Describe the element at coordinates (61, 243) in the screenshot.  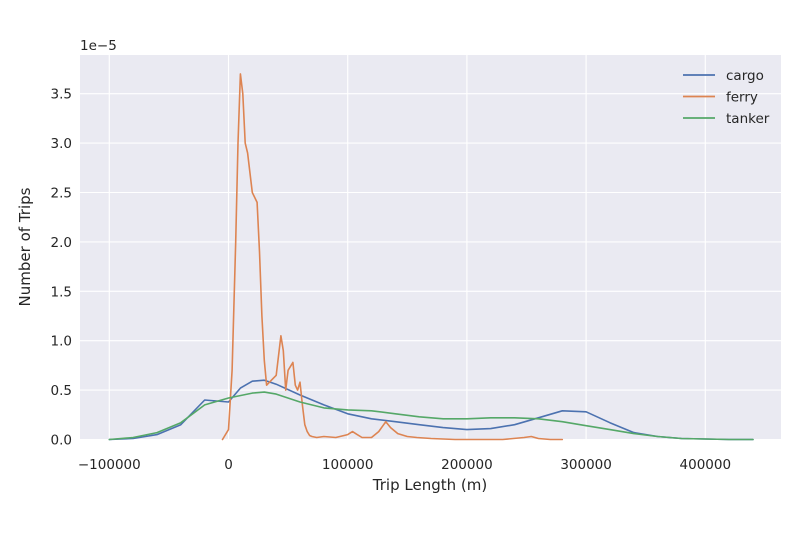
I see `y-tick-label: 2.0` at that location.